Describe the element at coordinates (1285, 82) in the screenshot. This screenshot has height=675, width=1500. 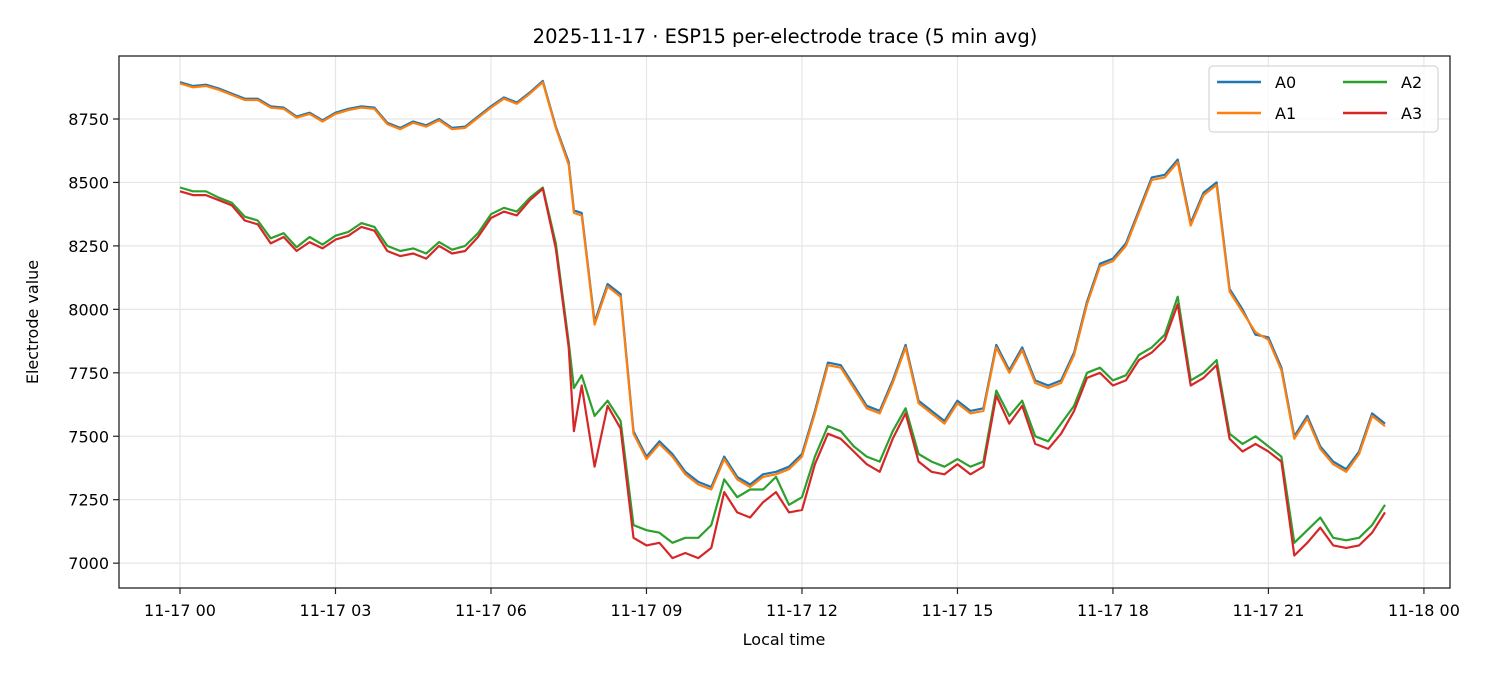
I see `legend-label-a0: A0` at that location.